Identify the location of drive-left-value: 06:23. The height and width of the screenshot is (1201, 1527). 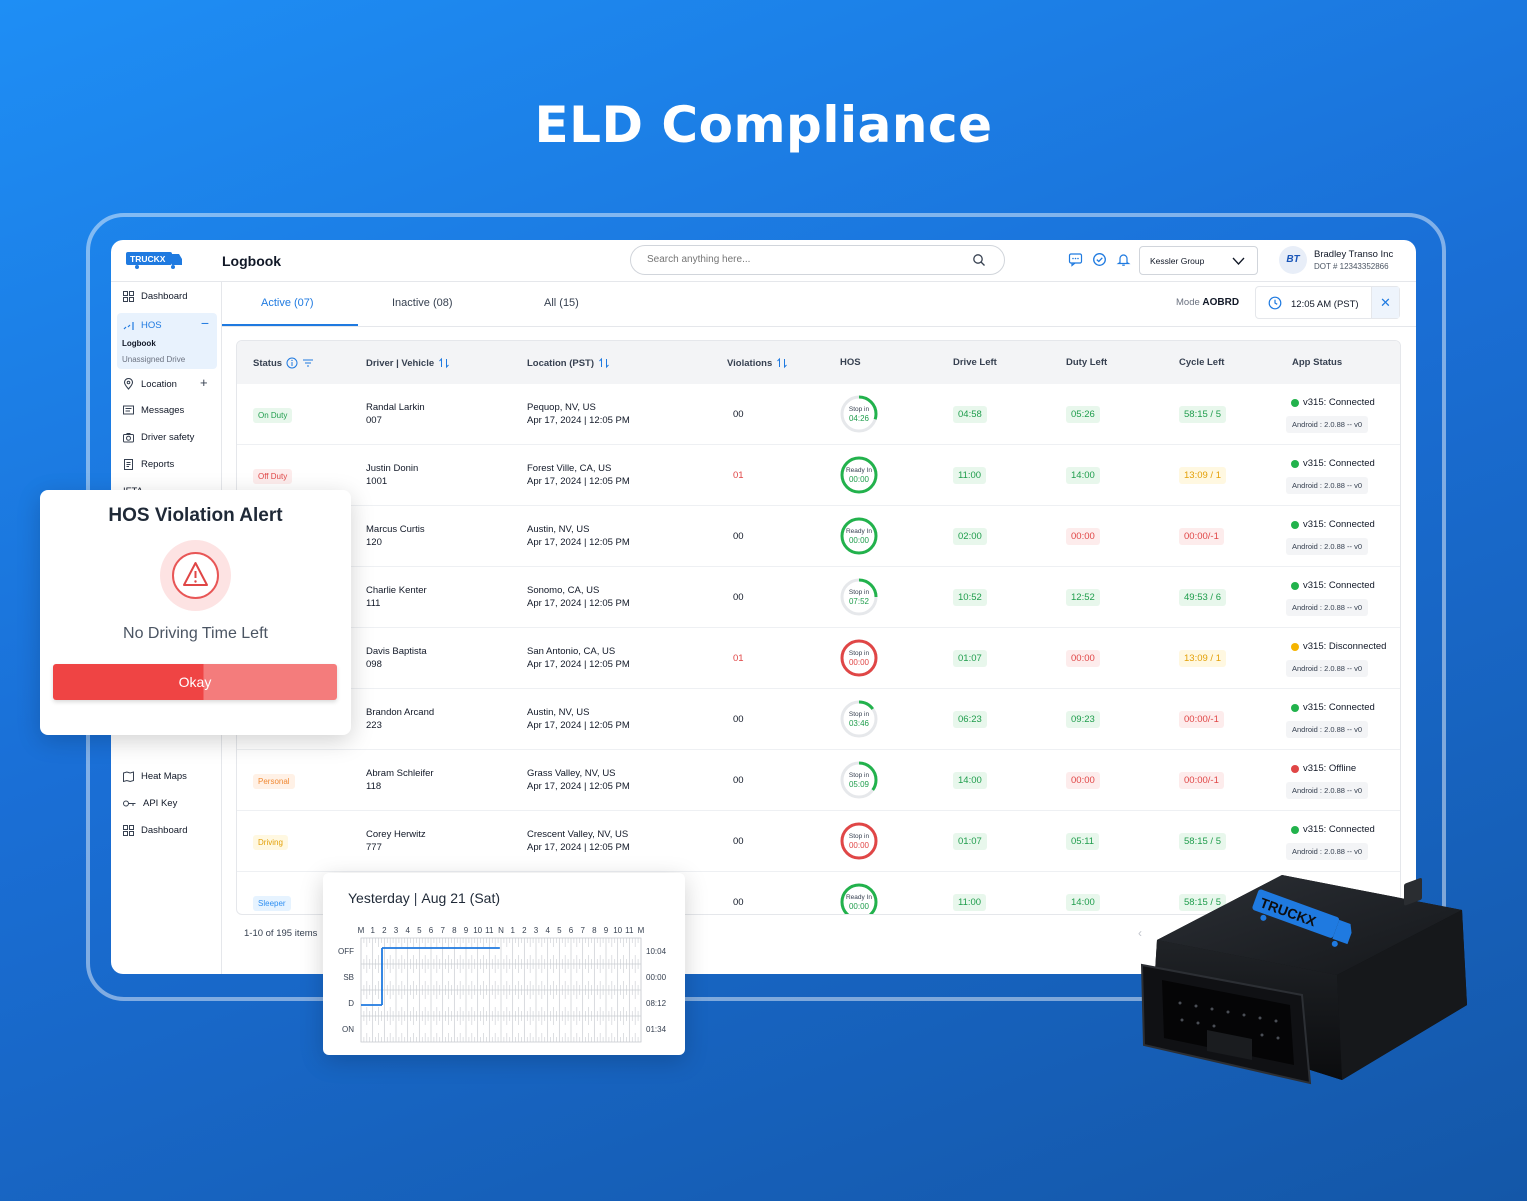
(970, 719).